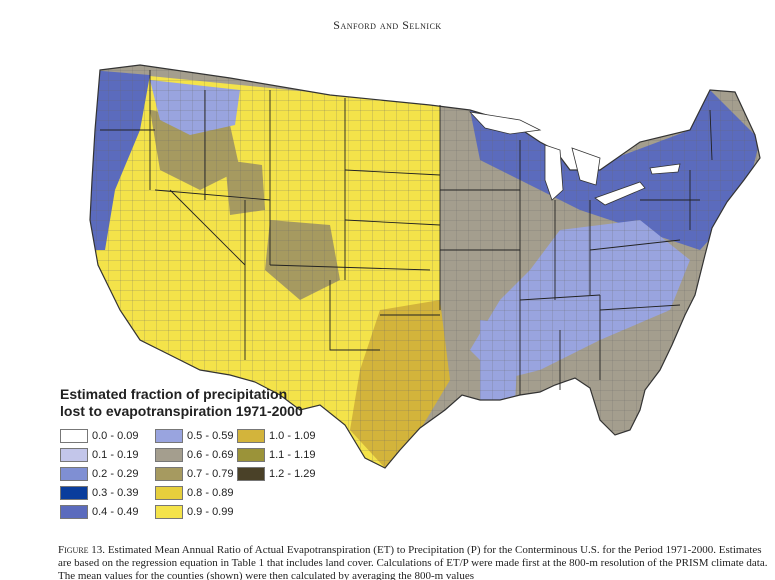  What do you see at coordinates (115, 435) in the screenshot?
I see `legend-label: 0.0 - 0.09` at bounding box center [115, 435].